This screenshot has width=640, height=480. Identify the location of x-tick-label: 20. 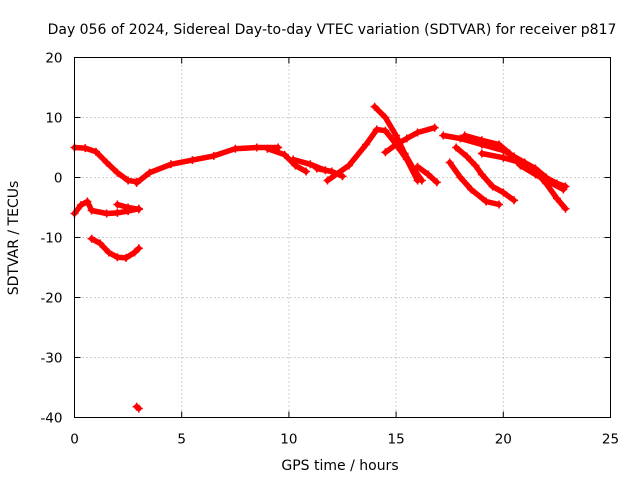
(503, 440).